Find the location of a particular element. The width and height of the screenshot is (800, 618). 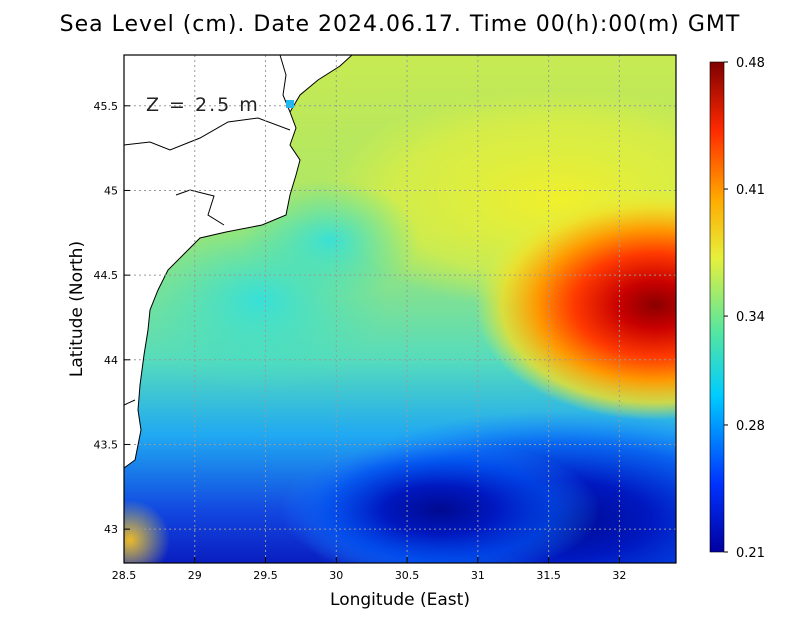

x-tick-label: 32 is located at coordinates (619, 575).